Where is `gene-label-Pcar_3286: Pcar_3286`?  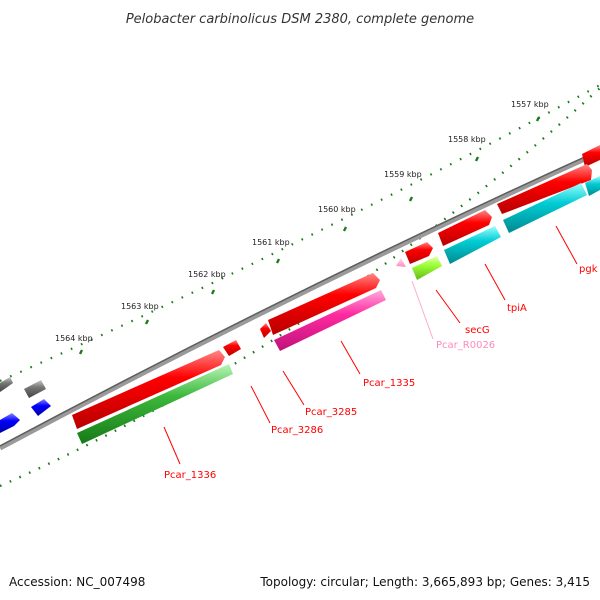
gene-label-Pcar_3286: Pcar_3286 is located at coordinates (297, 430).